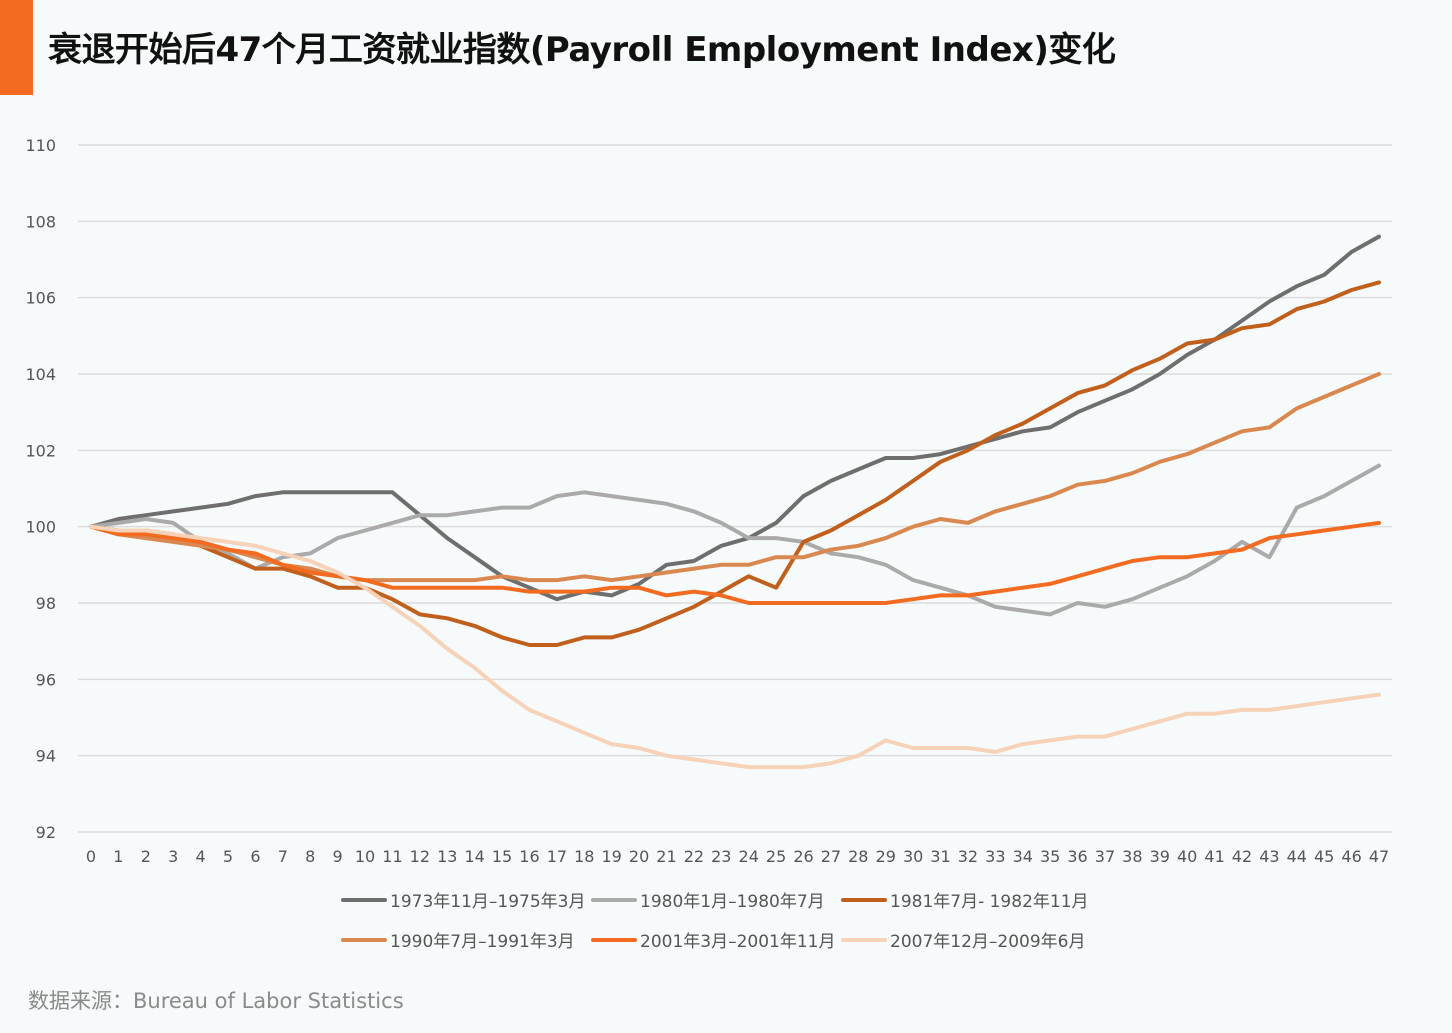  I want to click on x-tick-label: 17, so click(557, 856).